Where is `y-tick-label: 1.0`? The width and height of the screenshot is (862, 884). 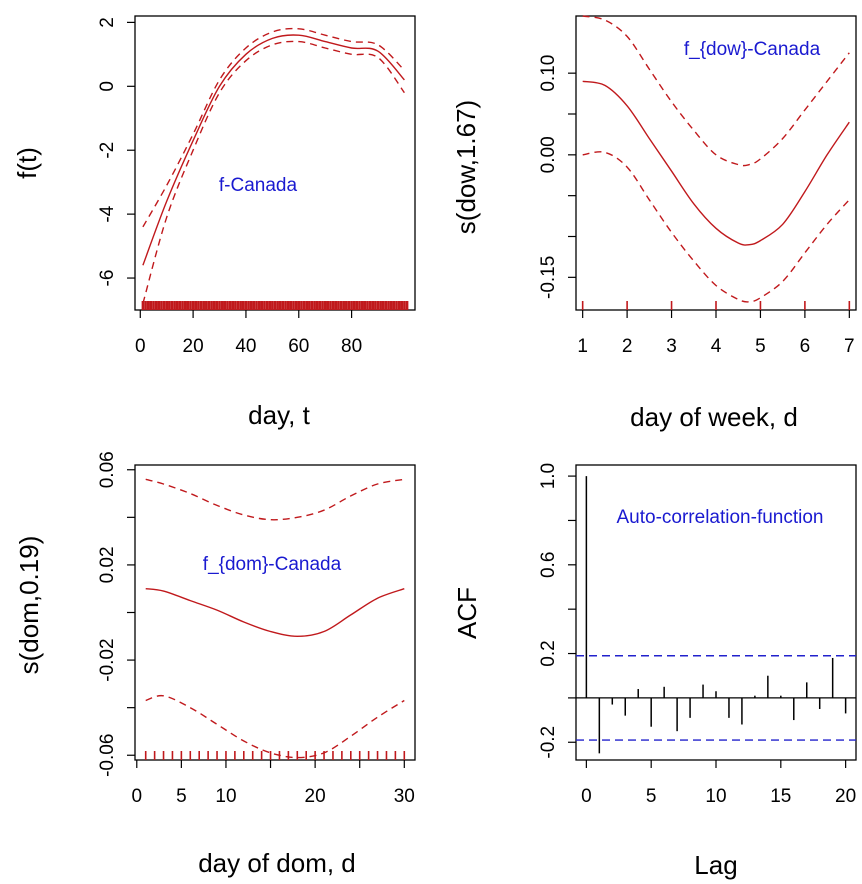
y-tick-label: 1.0 is located at coordinates (548, 476).